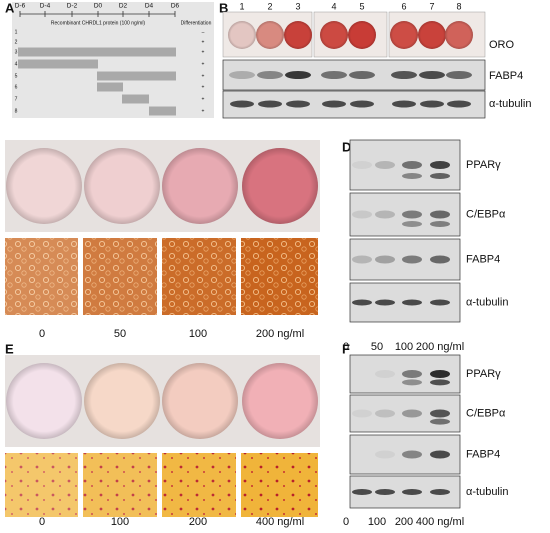 The width and height of the screenshot is (550, 533). What do you see at coordinates (10, 7) in the screenshot?
I see `panel-label: A` at bounding box center [10, 7].